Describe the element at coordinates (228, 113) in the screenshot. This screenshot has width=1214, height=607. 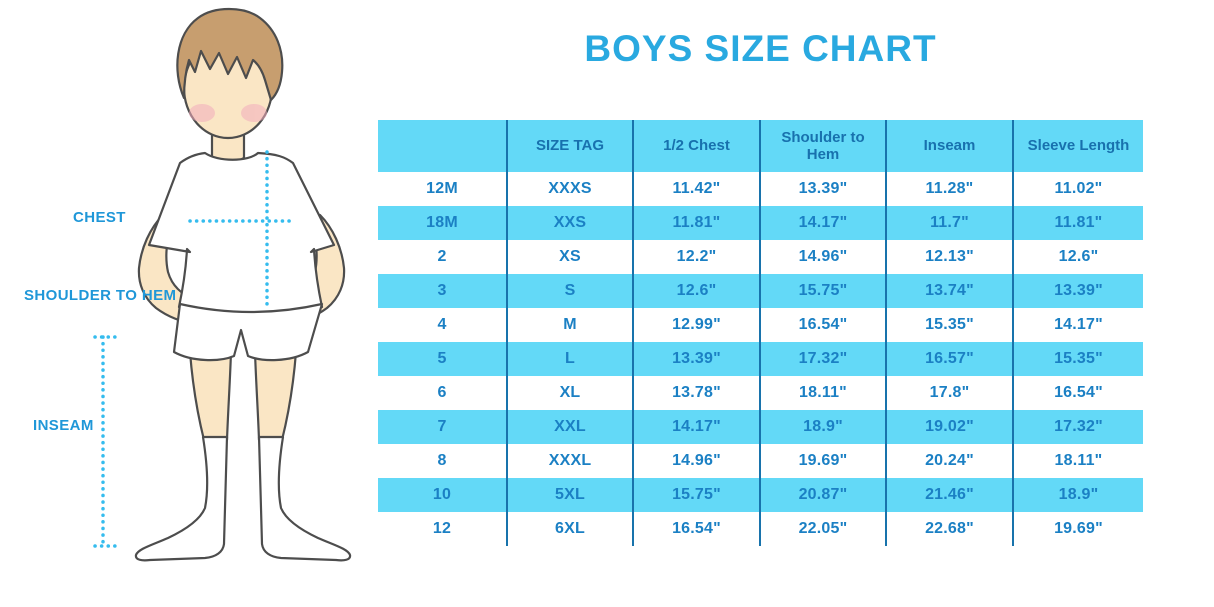
I see `boy-cheeks` at that location.